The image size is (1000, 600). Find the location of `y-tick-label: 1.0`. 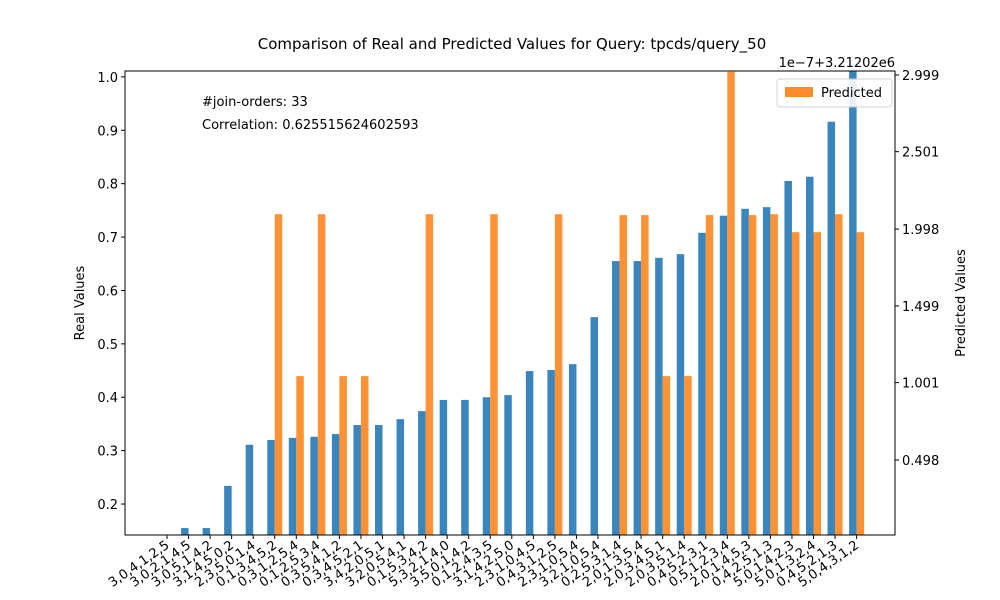

y-tick-label: 1.0 is located at coordinates (107, 78).